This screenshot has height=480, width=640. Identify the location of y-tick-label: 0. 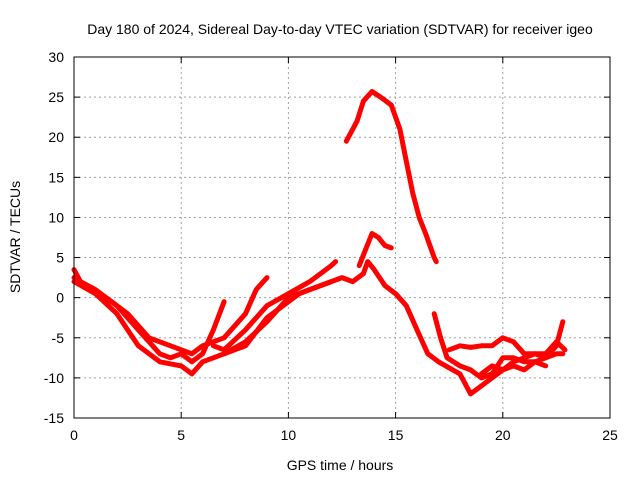
(60, 298).